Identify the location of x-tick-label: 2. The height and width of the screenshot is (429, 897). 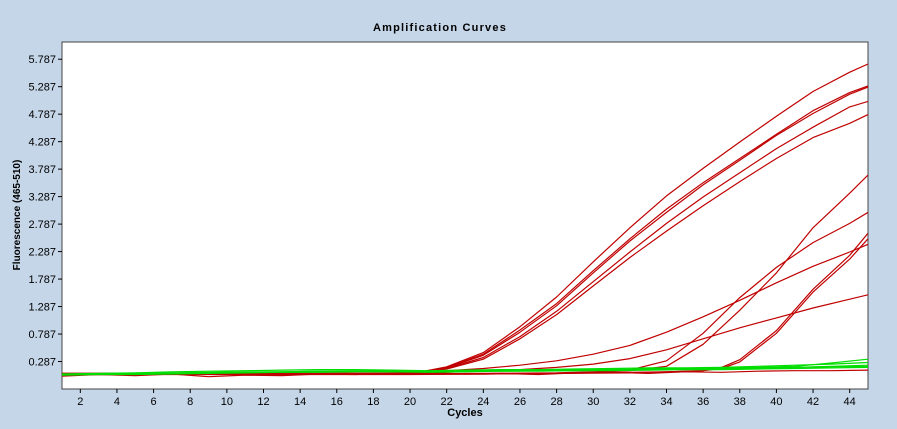
(80, 402).